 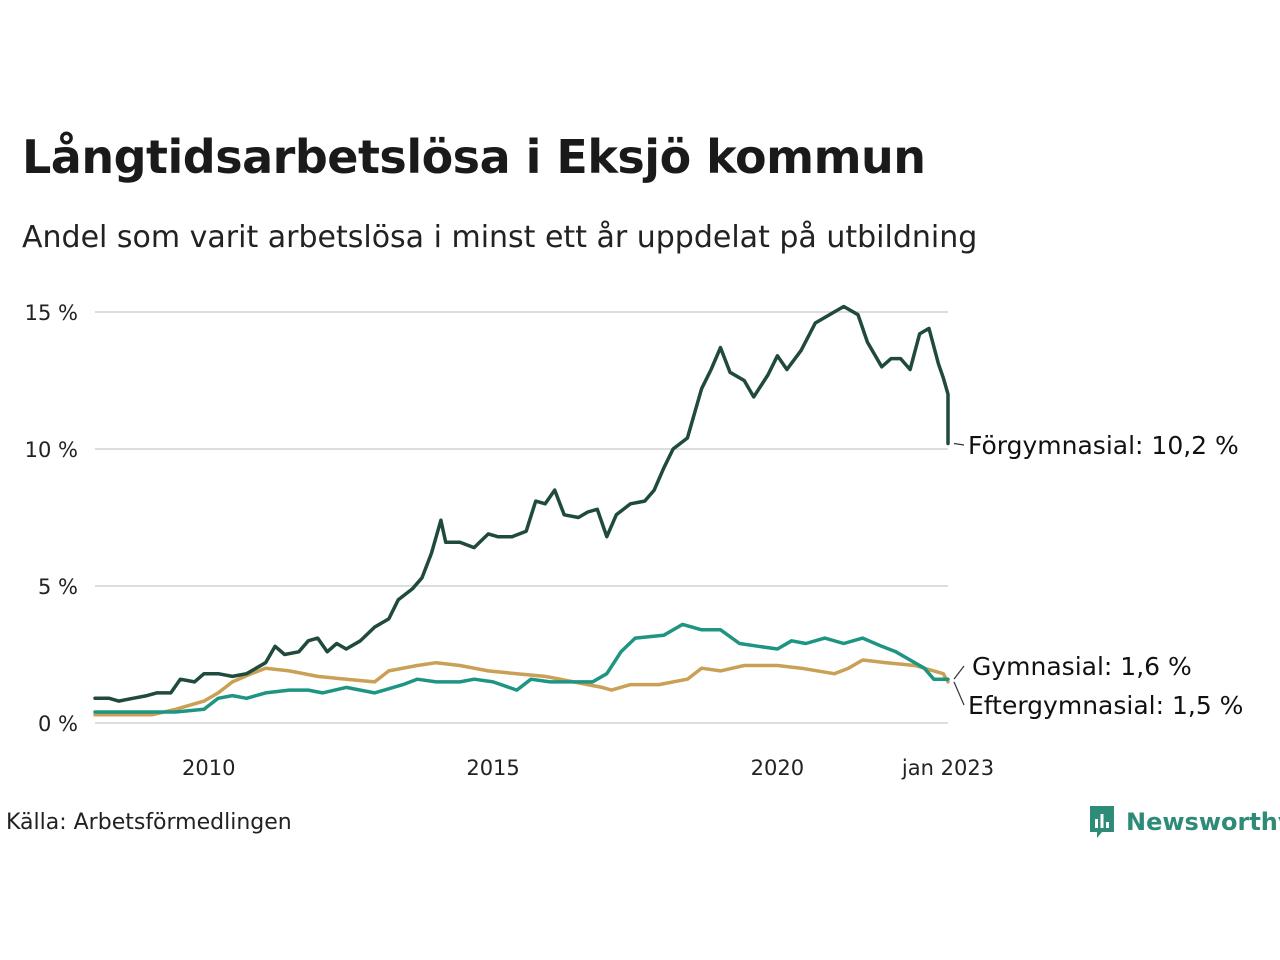 What do you see at coordinates (149, 822) in the screenshot?
I see `source-credit: Källa: Arbetsförmedlingen` at bounding box center [149, 822].